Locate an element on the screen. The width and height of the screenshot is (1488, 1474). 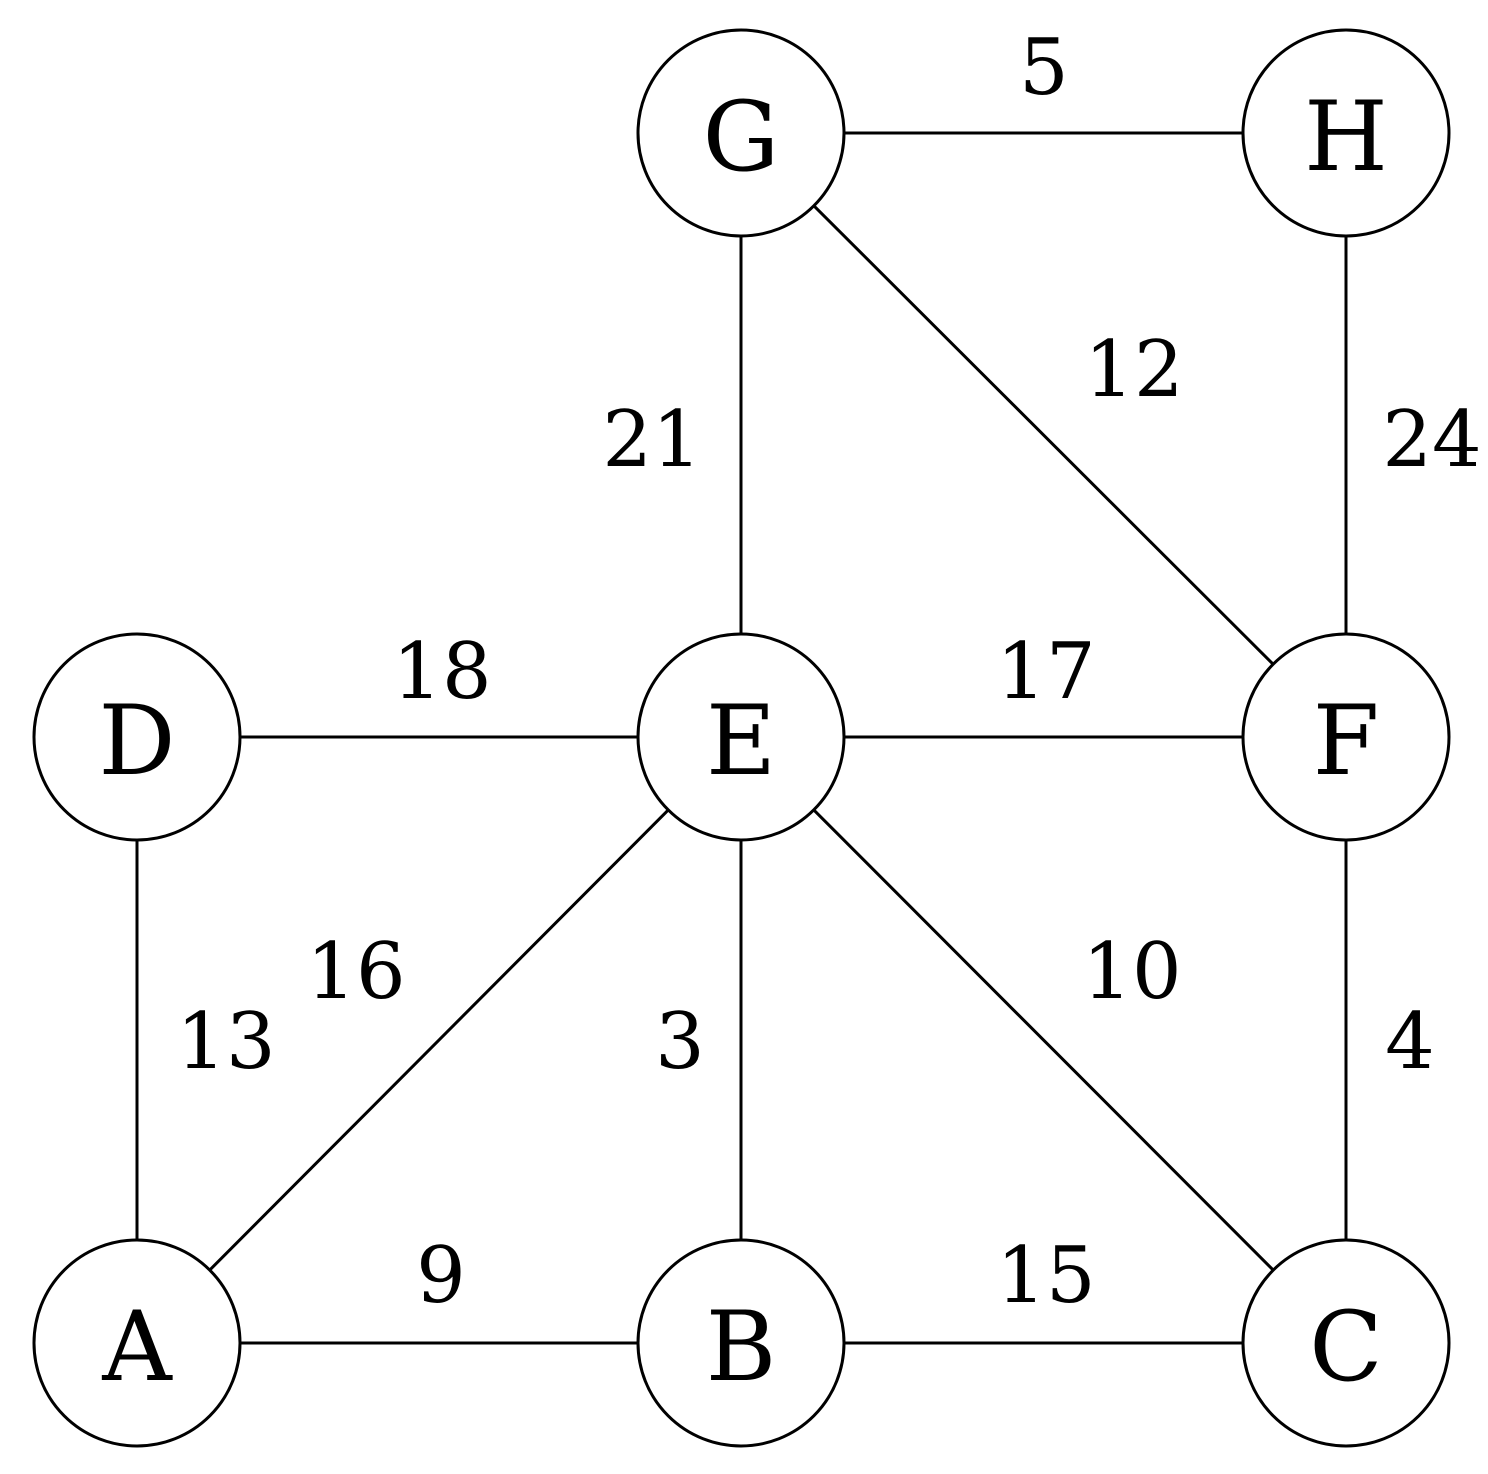
node-circle-g is located at coordinates (741, 133).